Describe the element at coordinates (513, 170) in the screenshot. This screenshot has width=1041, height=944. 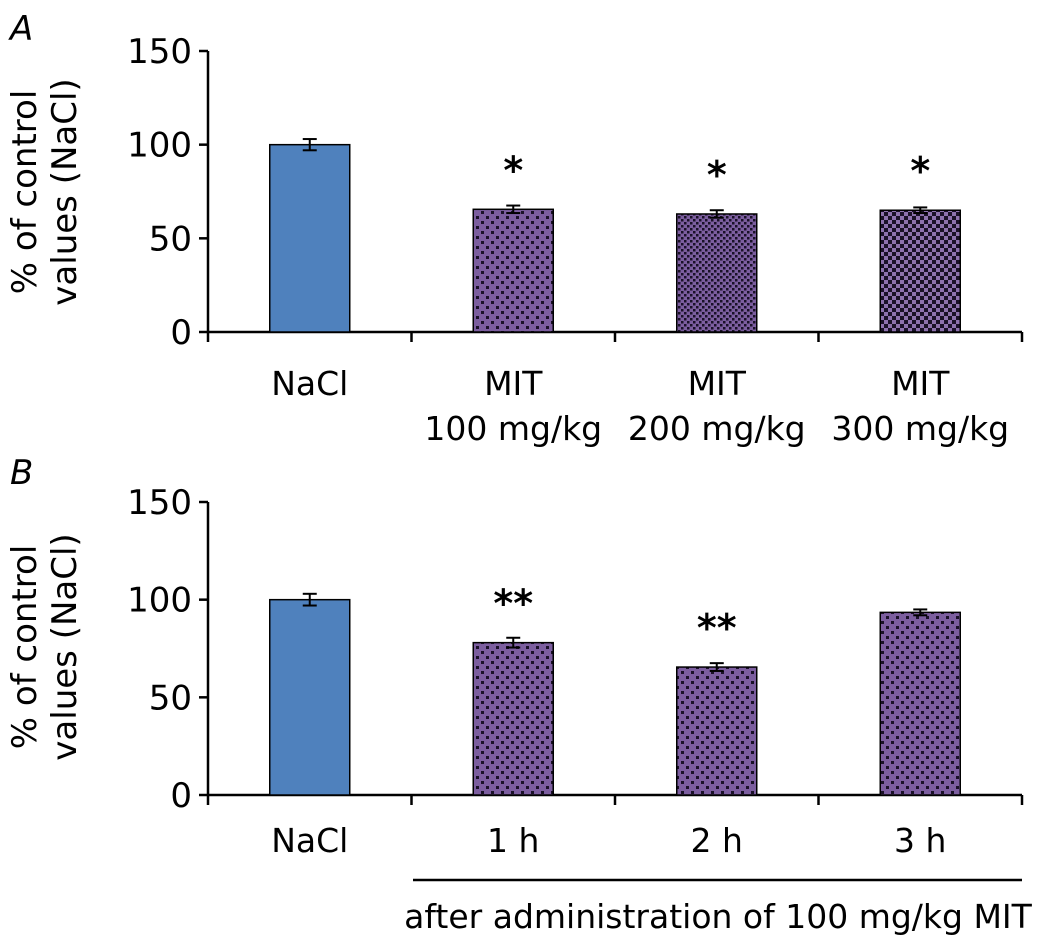
I see `significance-marker-2: *` at that location.